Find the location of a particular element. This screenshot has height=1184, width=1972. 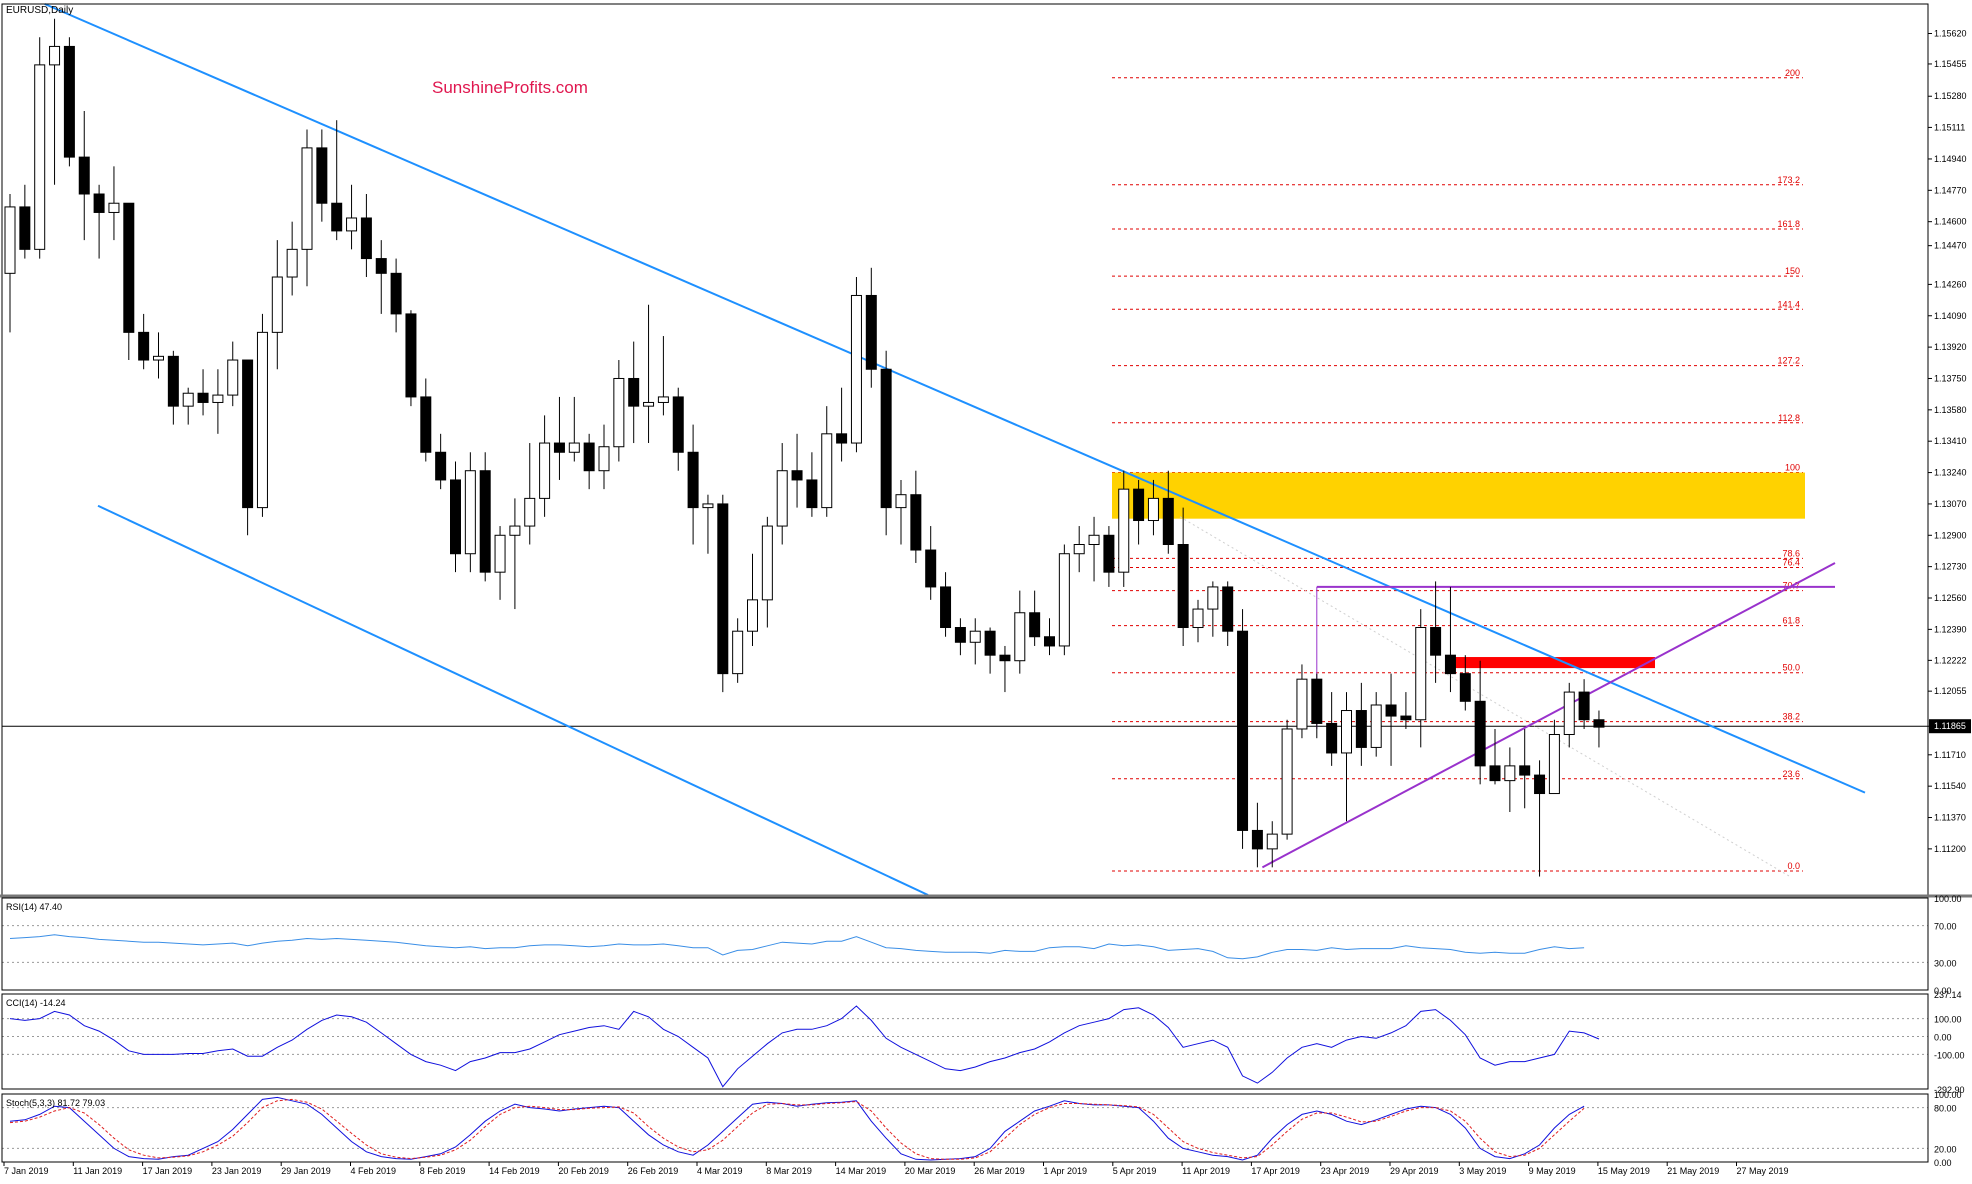

watermark: SunshineProfits.com is located at coordinates (510, 87).